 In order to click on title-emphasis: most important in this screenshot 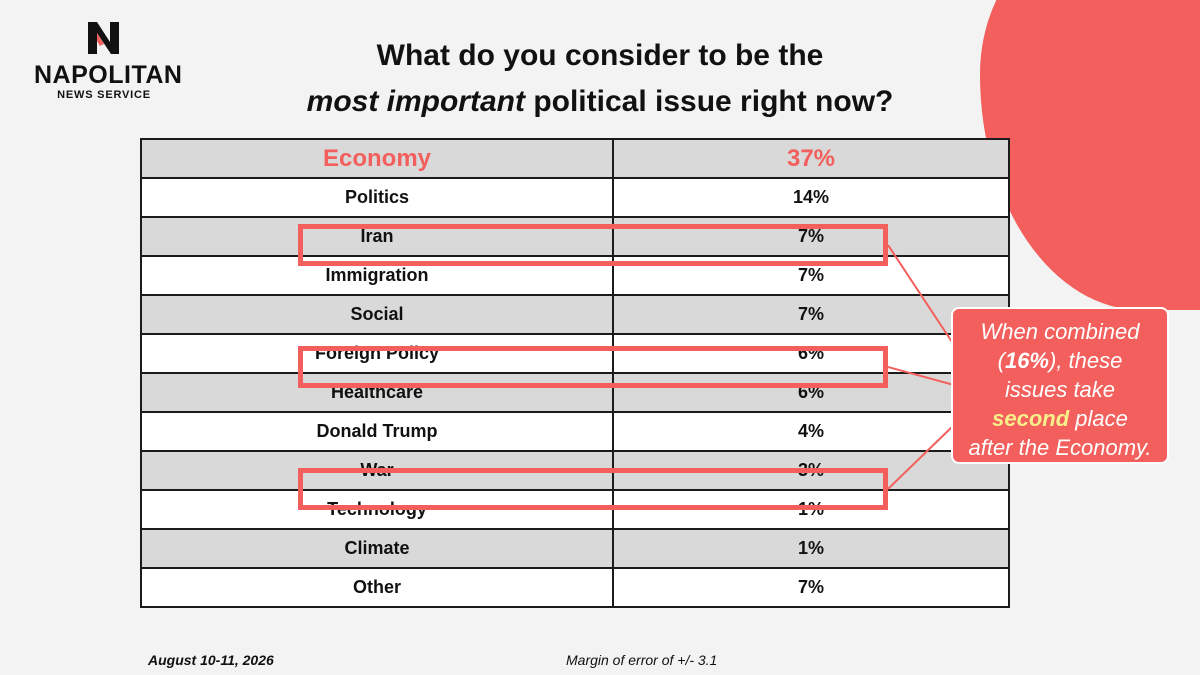, I will do `click(415, 101)`.